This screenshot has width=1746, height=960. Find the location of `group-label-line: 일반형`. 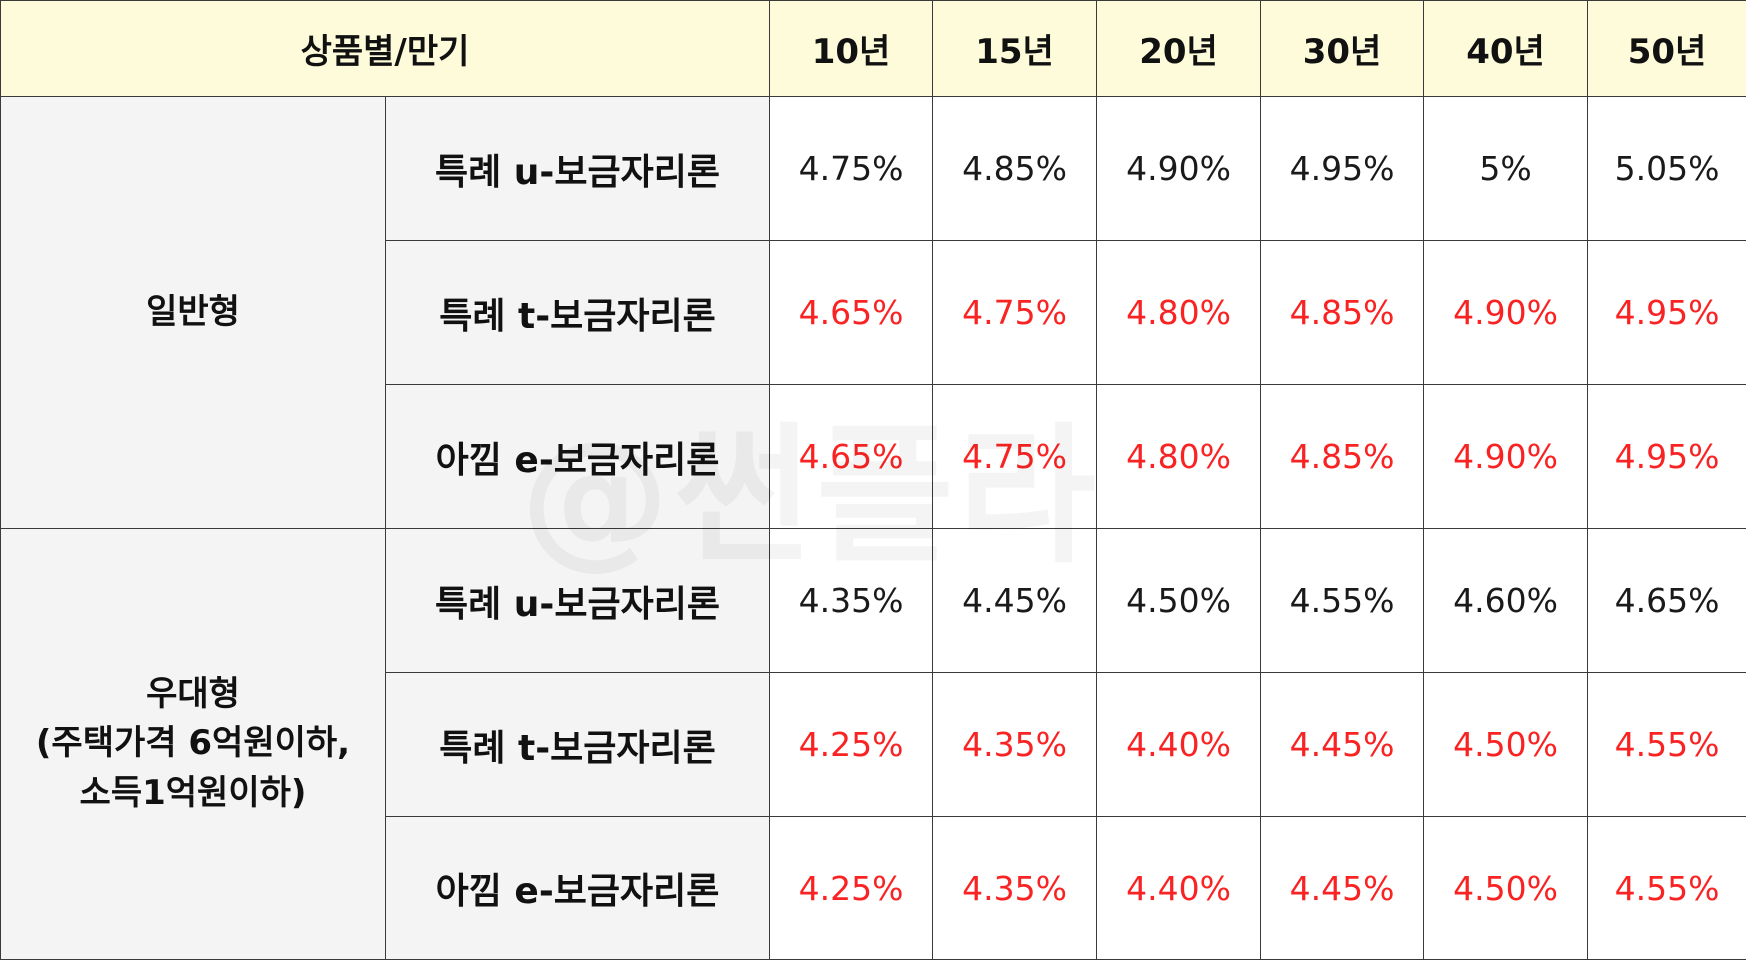

group-label-line: 일반형 is located at coordinates (193, 312).